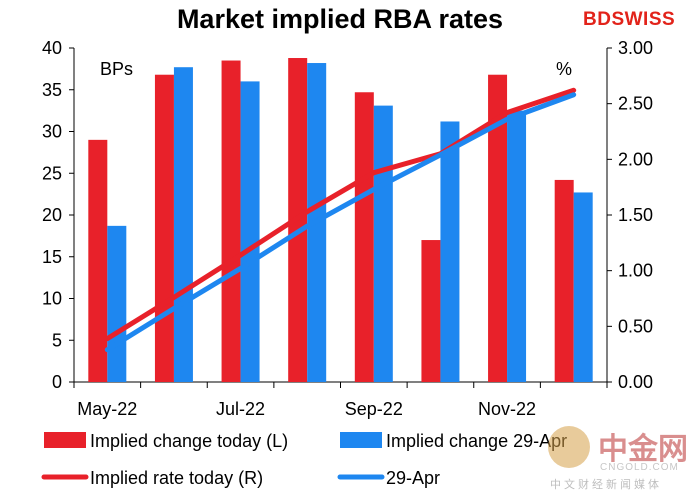 The height and width of the screenshot is (498, 700). I want to click on left-axis-tick-label: 35, so click(52, 90).